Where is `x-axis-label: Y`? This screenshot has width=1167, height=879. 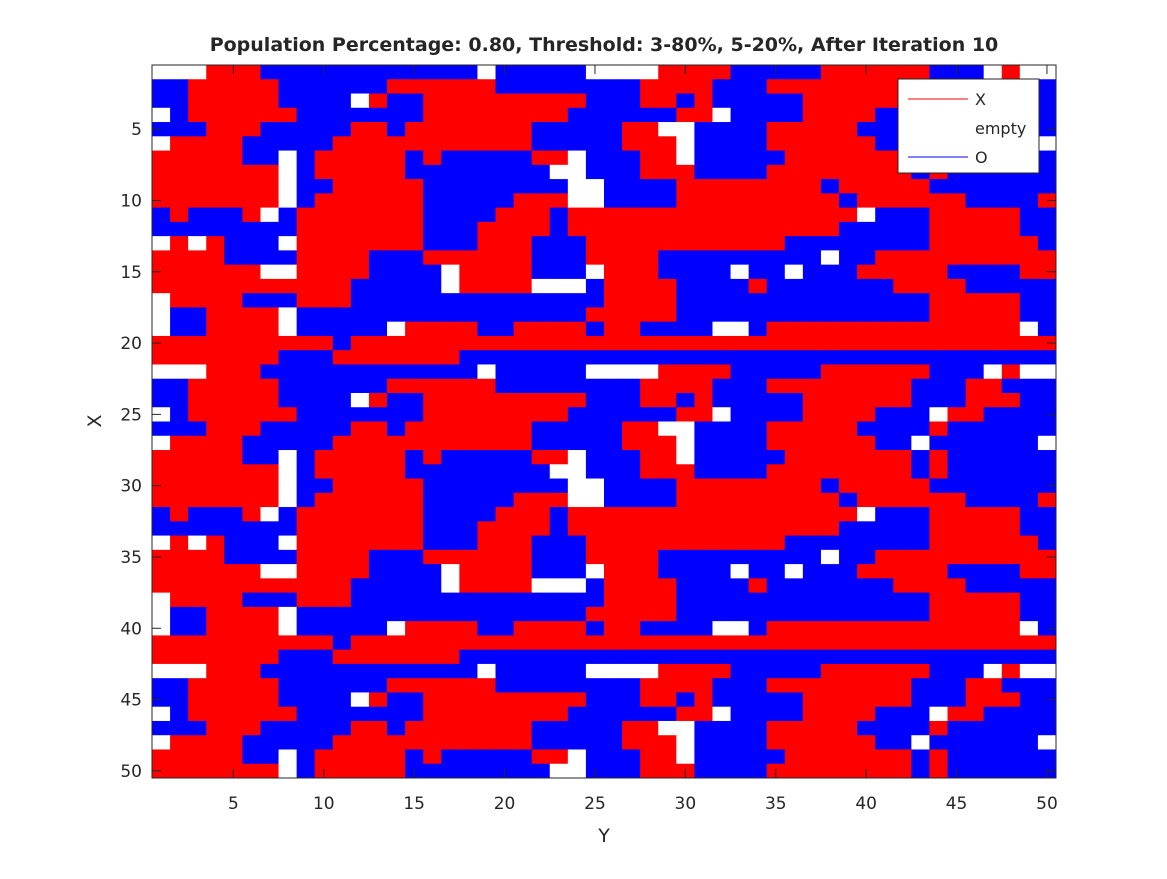 x-axis-label: Y is located at coordinates (603, 836).